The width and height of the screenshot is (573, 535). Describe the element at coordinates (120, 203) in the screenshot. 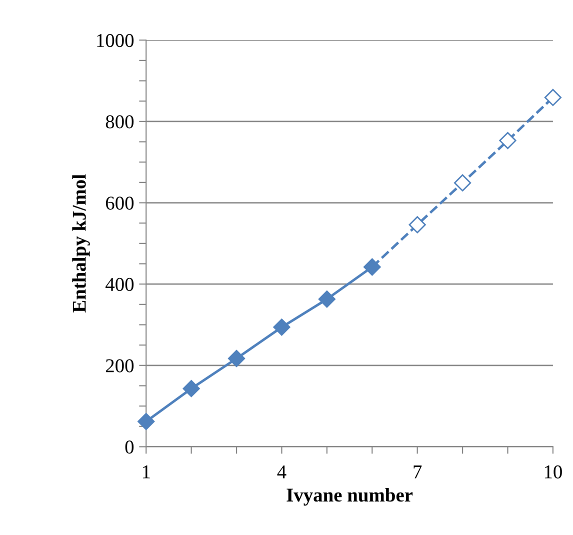

I see `y-tick-label: 600` at that location.